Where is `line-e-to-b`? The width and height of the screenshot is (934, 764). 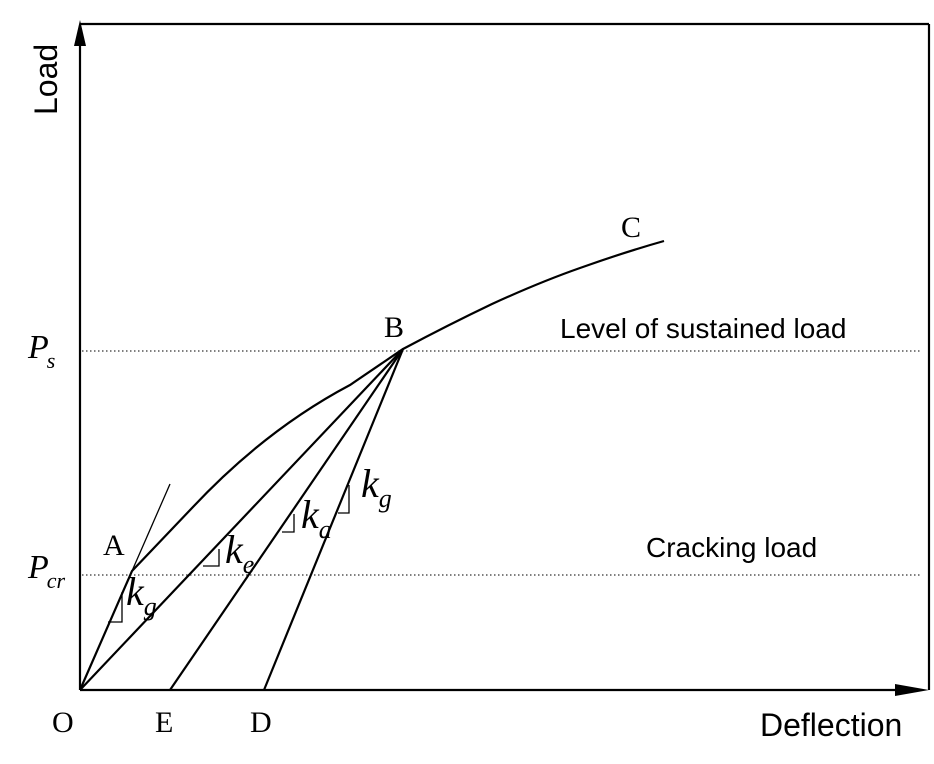 line-e-to-b is located at coordinates (286, 519).